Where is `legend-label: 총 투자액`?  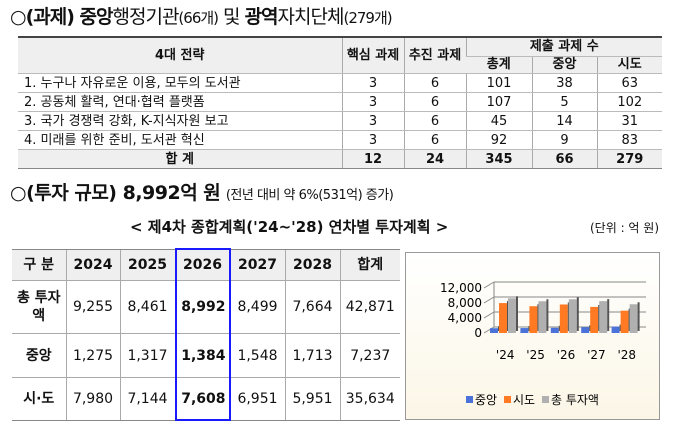 legend-label: 총 투자액 is located at coordinates (575, 400).